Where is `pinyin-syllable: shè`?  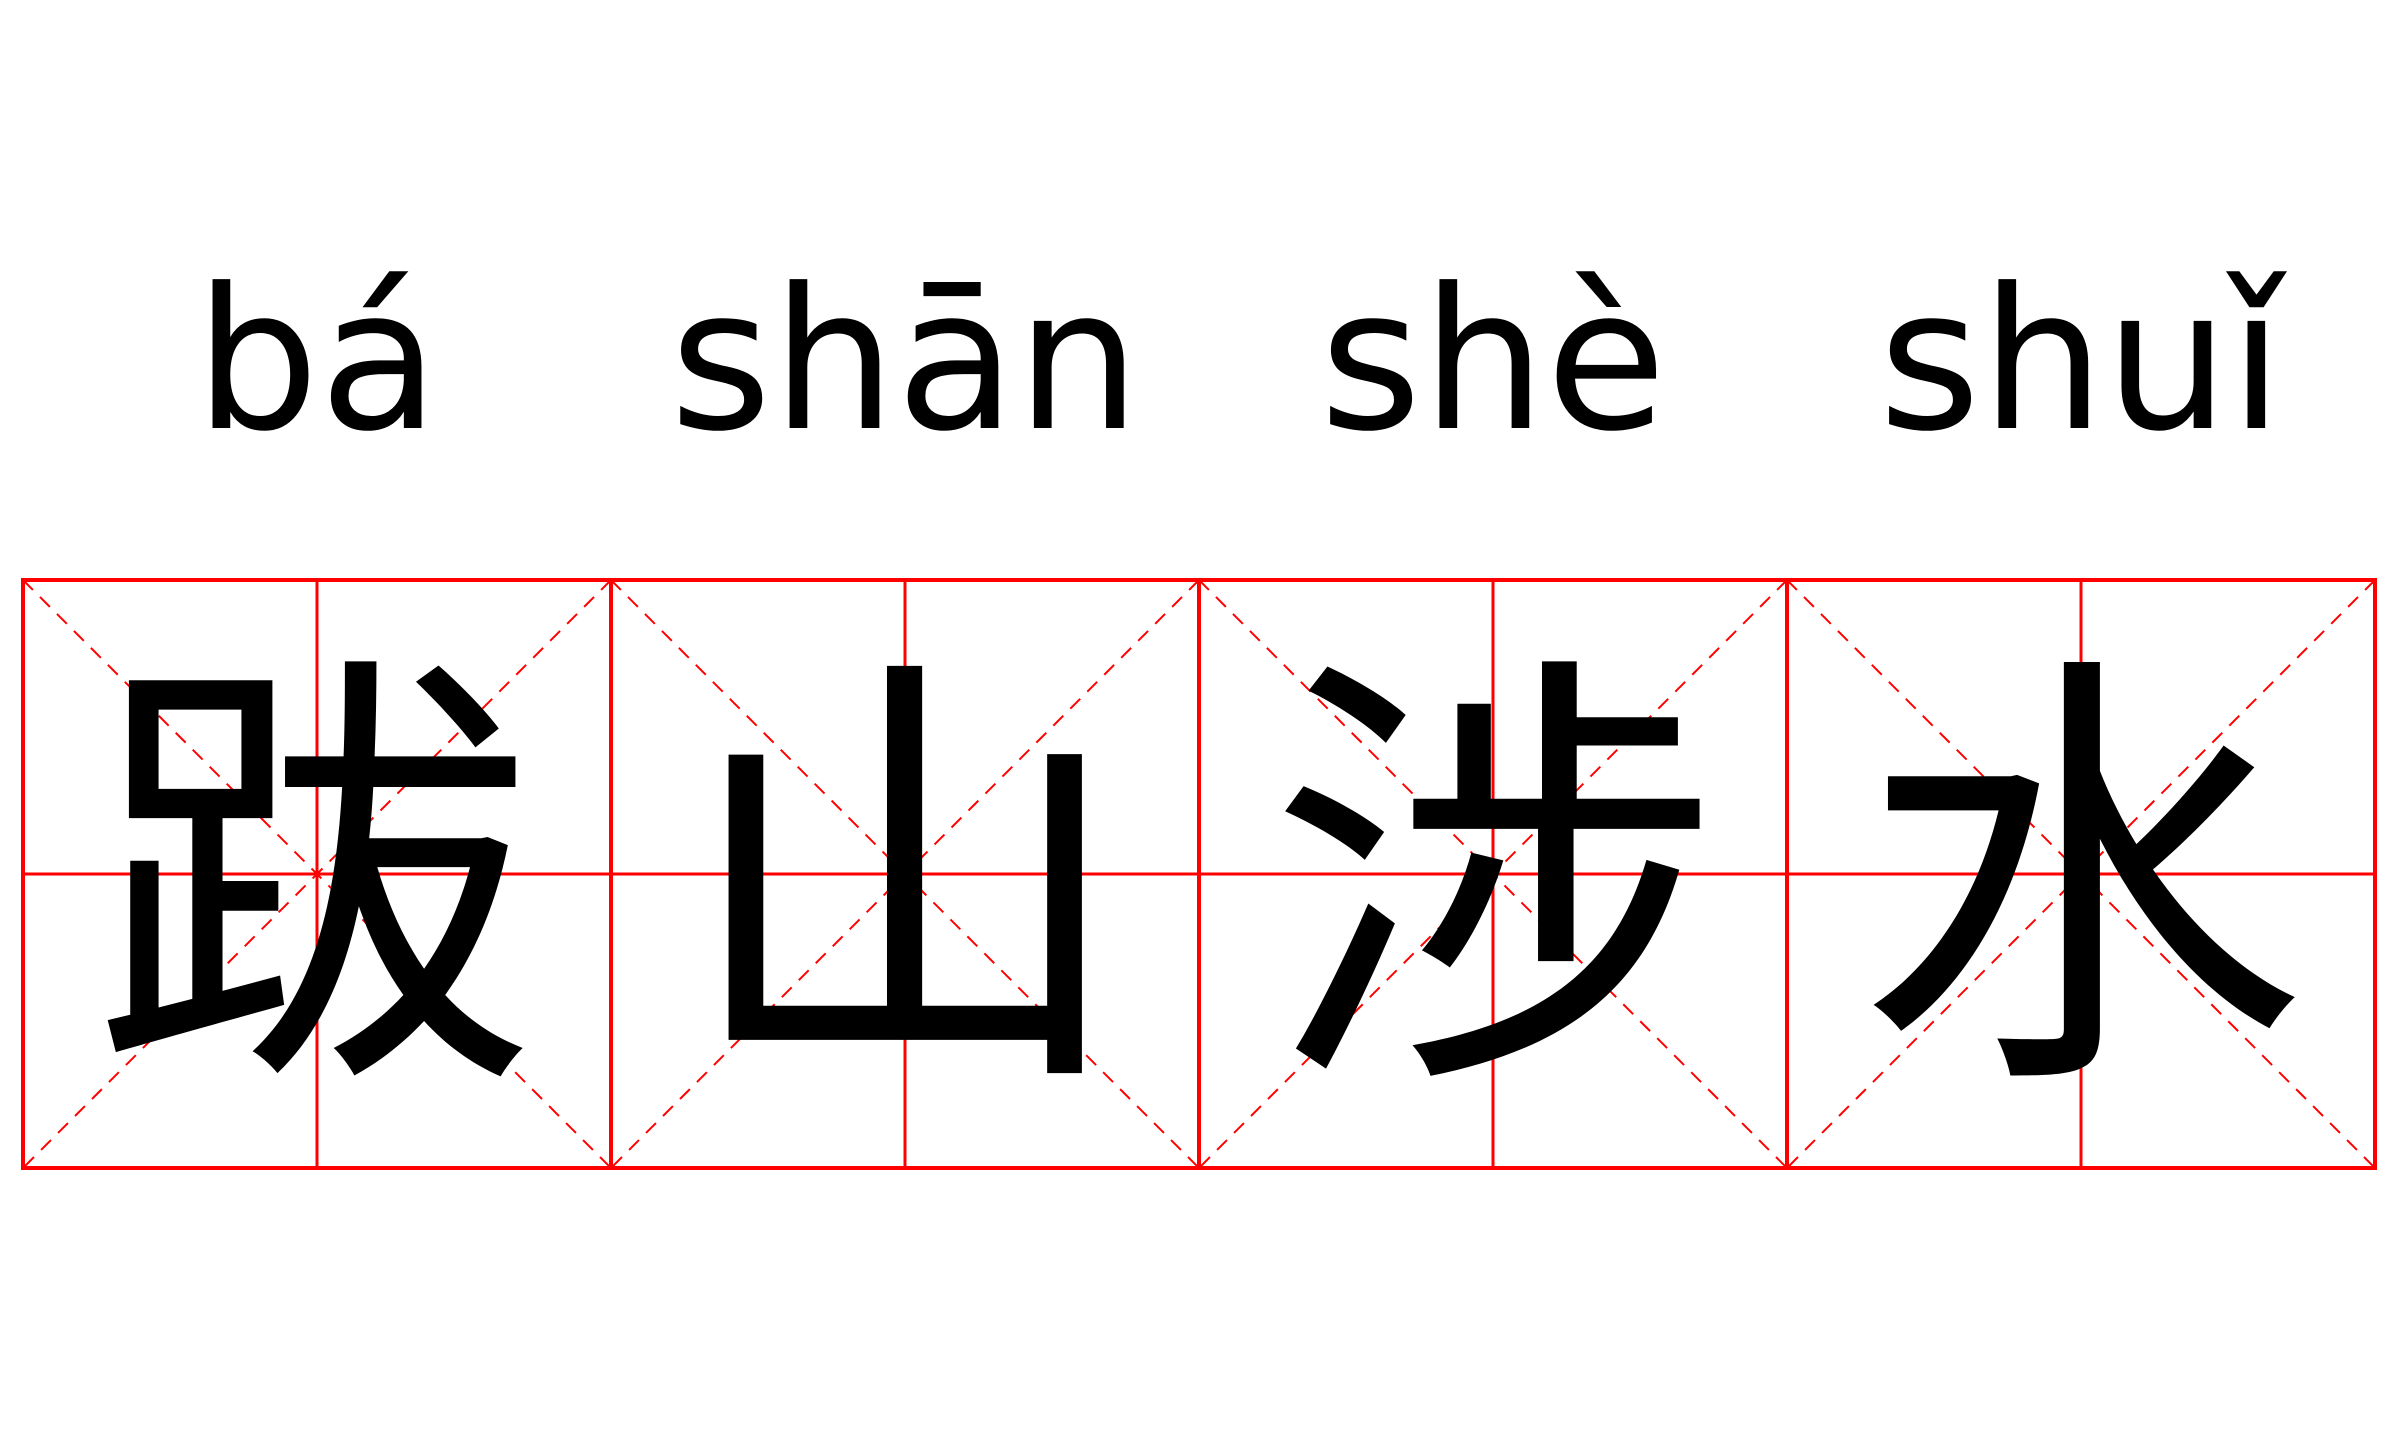
pinyin-syllable: shè is located at coordinates (1493, 361).